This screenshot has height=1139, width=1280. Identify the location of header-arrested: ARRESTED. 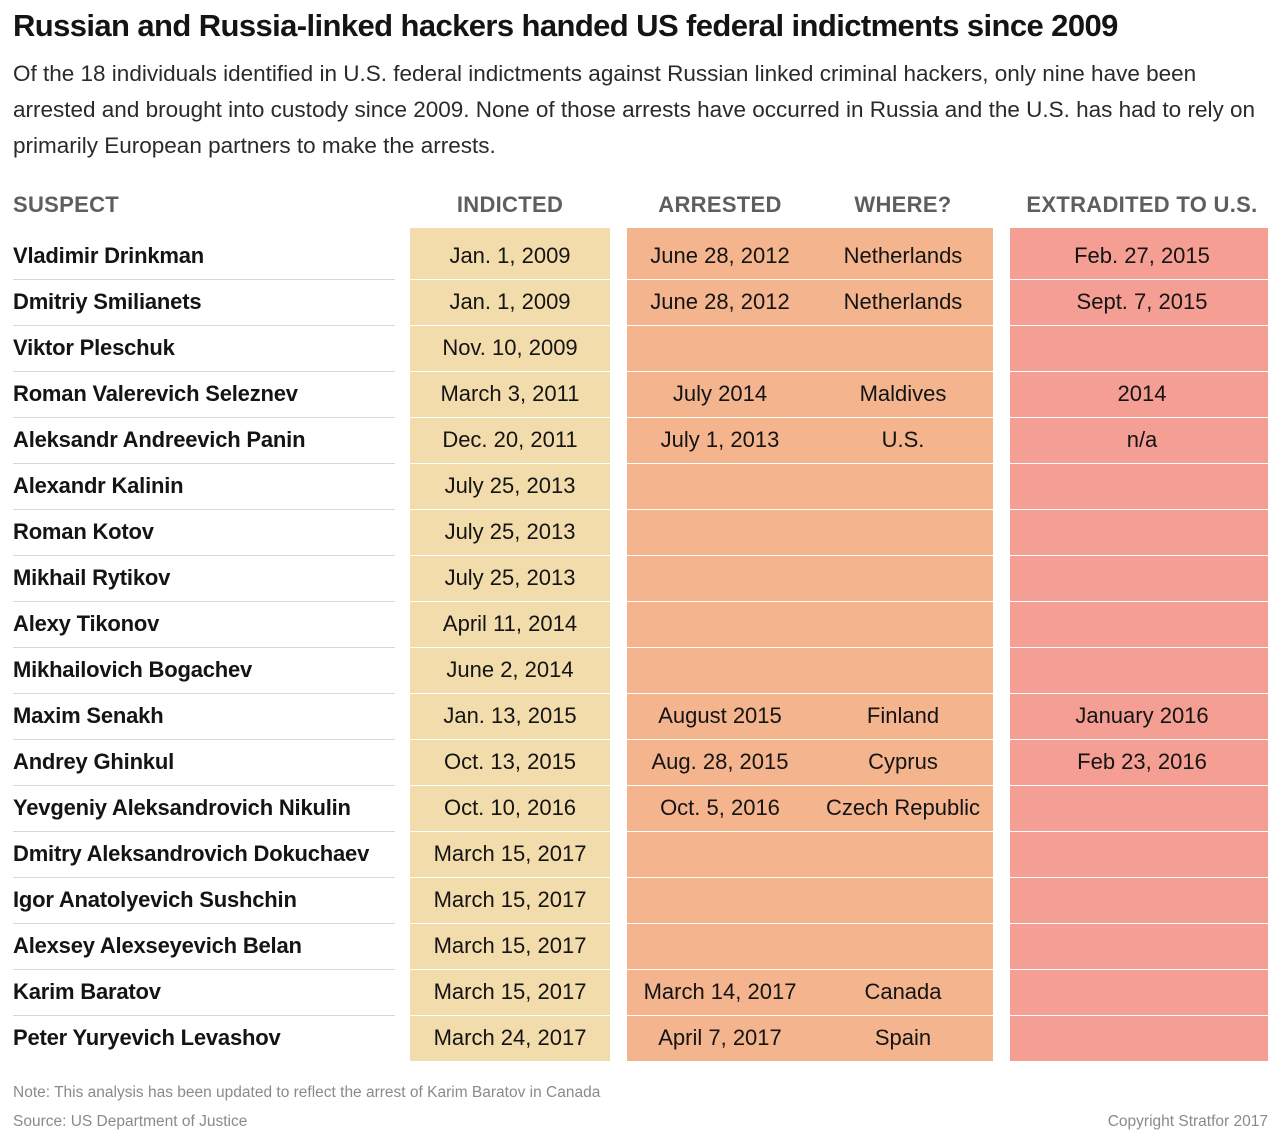
(720, 204).